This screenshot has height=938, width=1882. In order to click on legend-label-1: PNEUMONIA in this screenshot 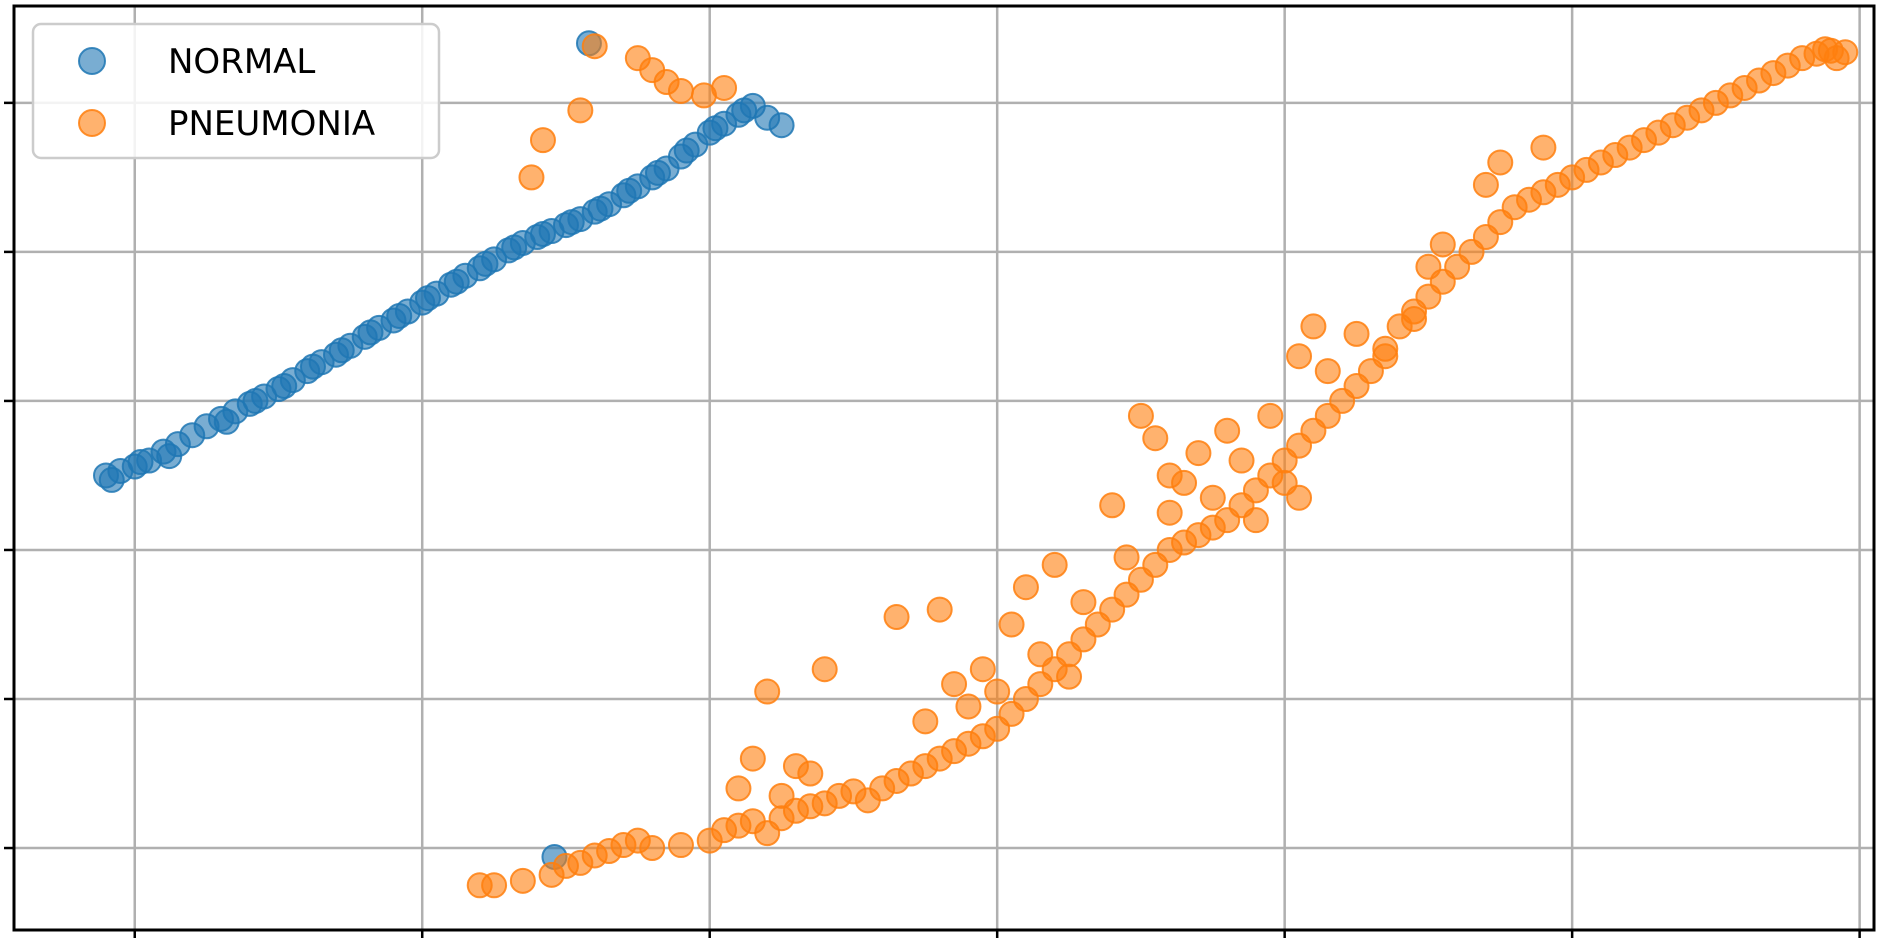, I will do `click(271, 124)`.